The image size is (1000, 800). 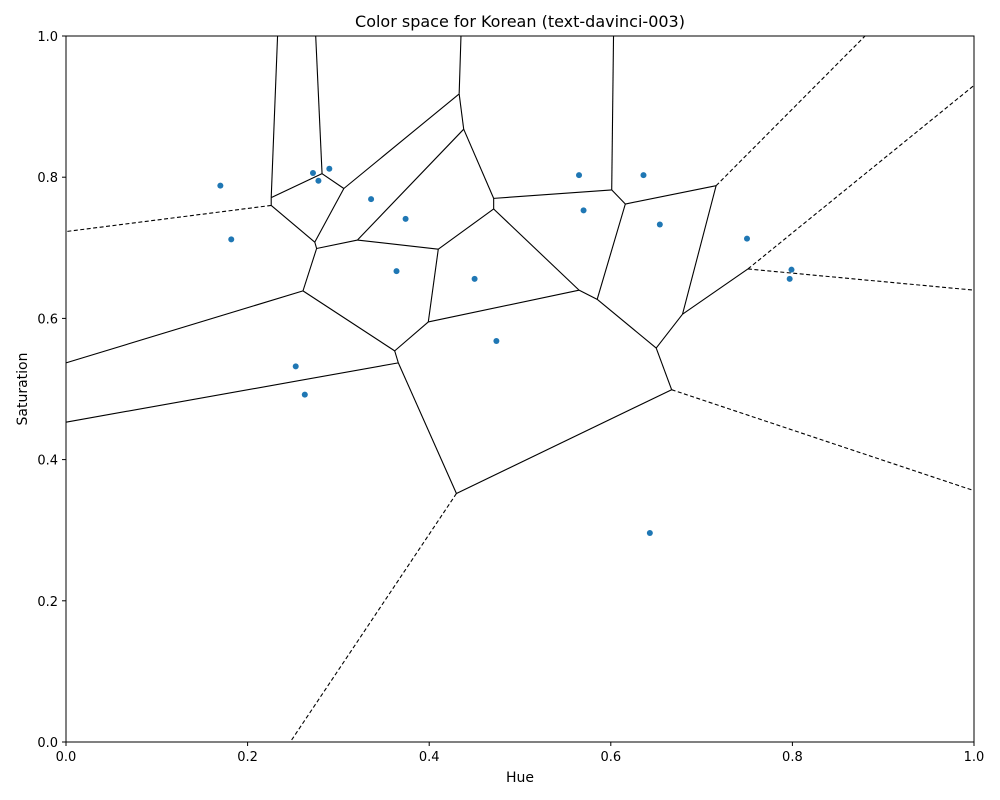 What do you see at coordinates (47, 319) in the screenshot?
I see `y-tick-label-3: 0.6` at bounding box center [47, 319].